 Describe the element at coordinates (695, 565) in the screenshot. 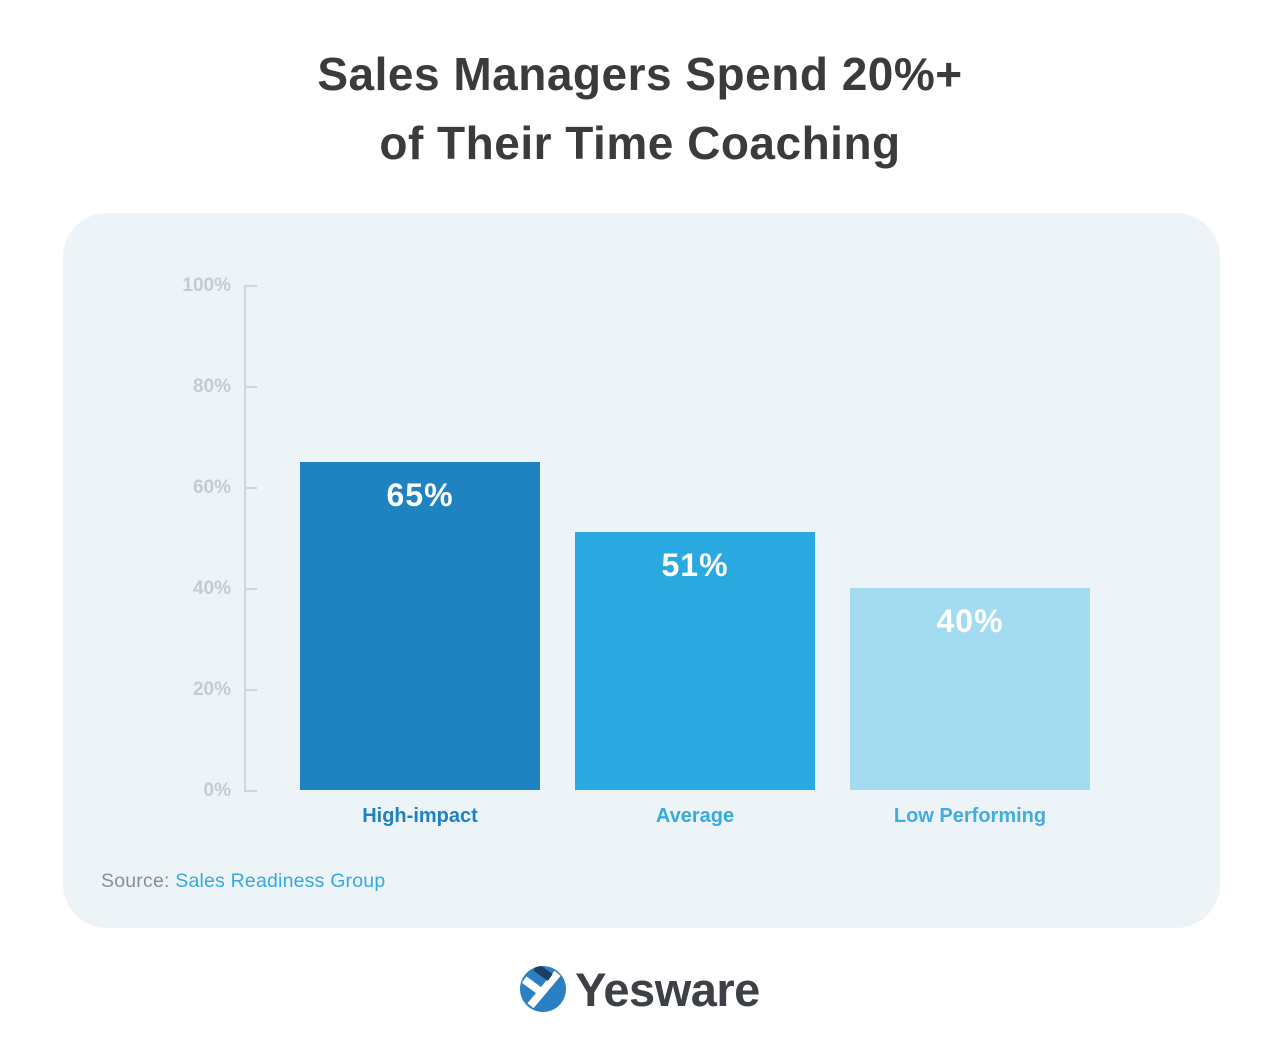

I see `bar-value-label: 51%` at that location.